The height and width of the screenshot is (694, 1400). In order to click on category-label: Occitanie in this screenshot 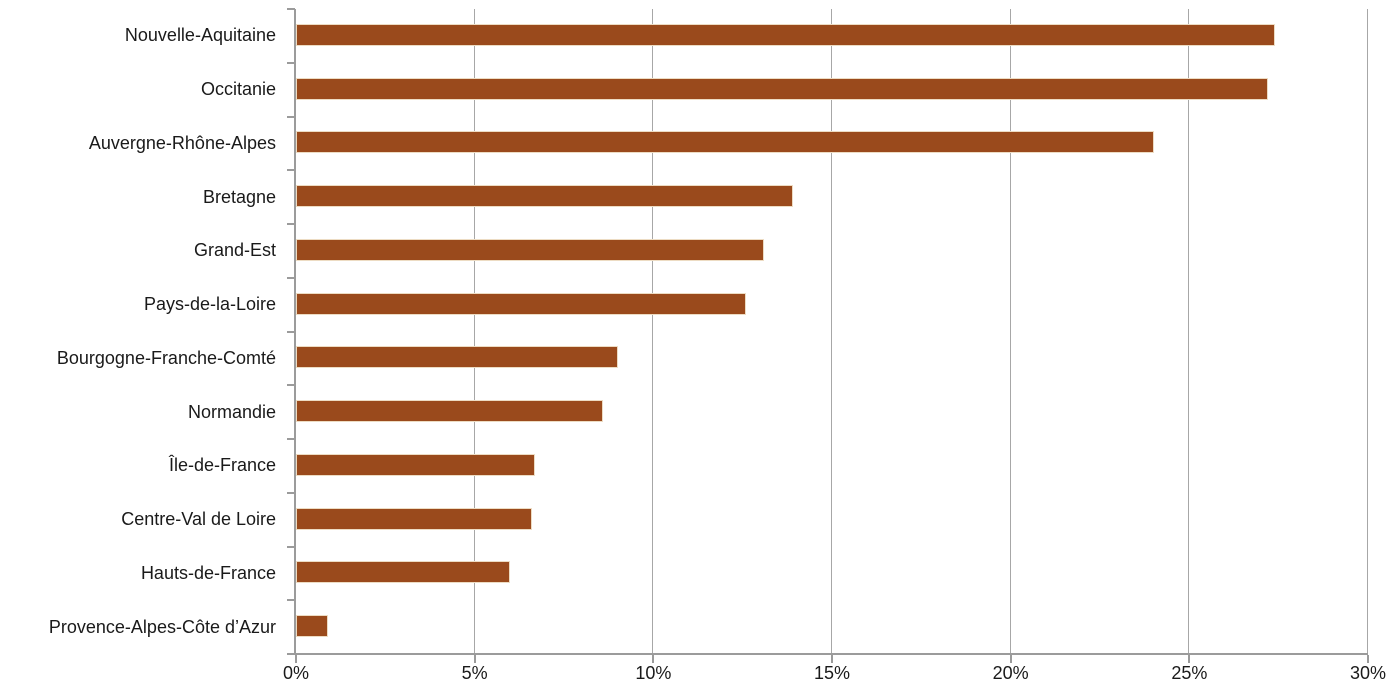, I will do `click(238, 89)`.